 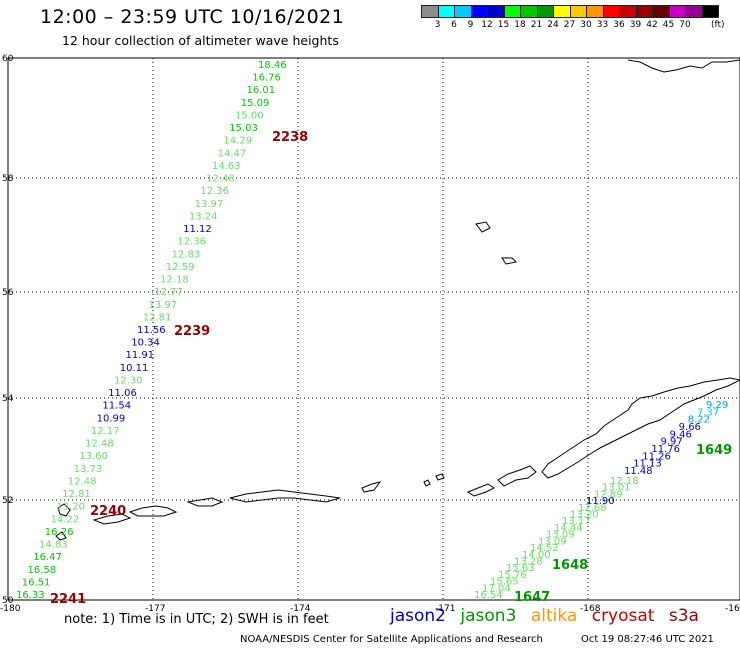 I want to click on lon-label: -171, so click(x=445, y=609).